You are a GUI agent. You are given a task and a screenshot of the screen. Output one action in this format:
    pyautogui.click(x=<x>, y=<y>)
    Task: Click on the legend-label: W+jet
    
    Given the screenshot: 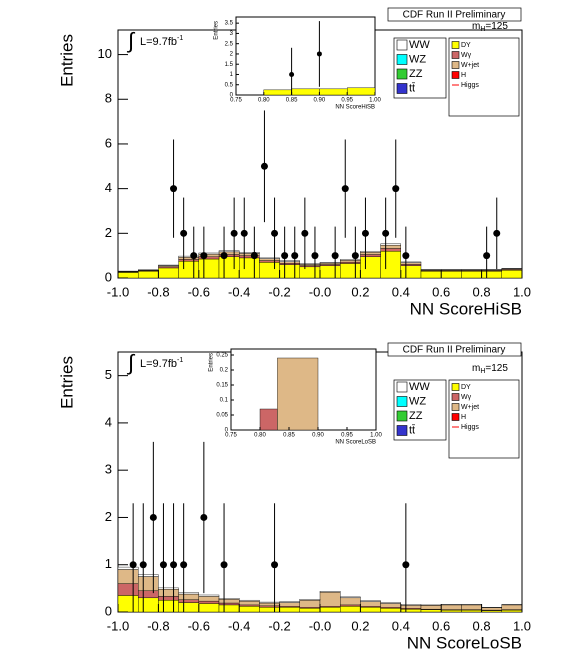 What is the action you would take?
    pyautogui.click(x=470, y=407)
    